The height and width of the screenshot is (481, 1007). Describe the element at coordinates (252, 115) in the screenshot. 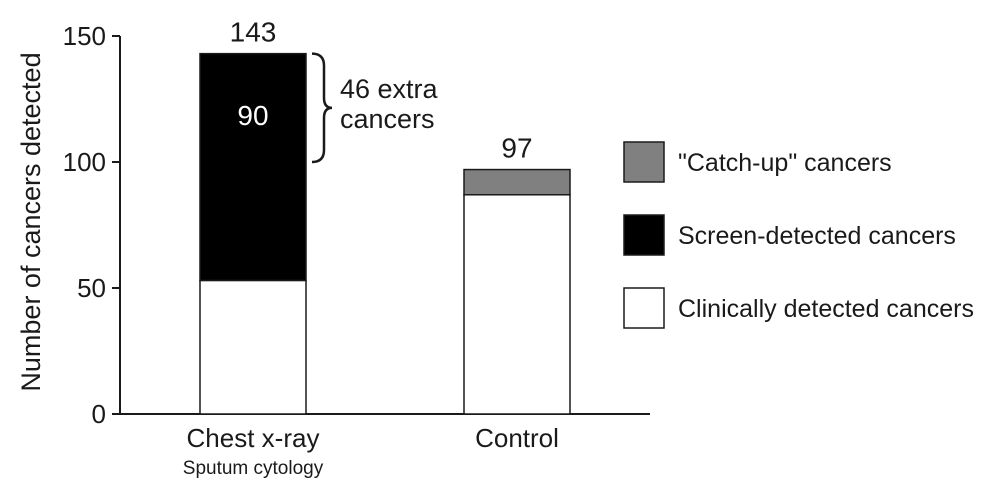

I see `segment-value-label: 90` at that location.